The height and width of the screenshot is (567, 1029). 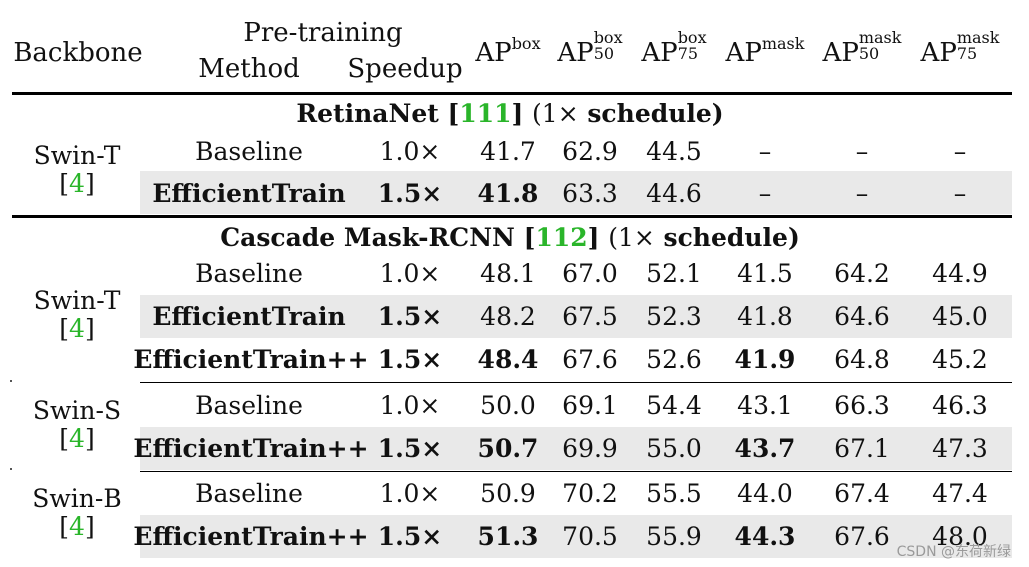 What do you see at coordinates (508, 151) in the screenshot?
I see `ap-box-cell: 41.7` at bounding box center [508, 151].